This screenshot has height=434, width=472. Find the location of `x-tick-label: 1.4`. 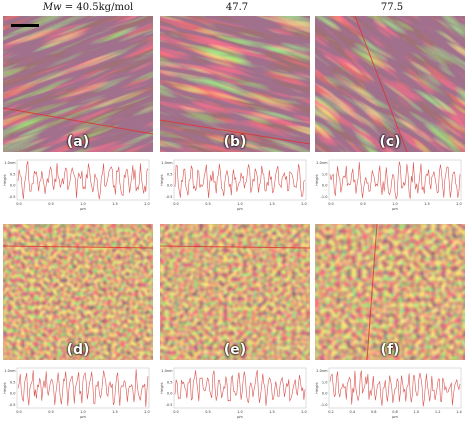

x-tick-label: 1.4 is located at coordinates (459, 412).